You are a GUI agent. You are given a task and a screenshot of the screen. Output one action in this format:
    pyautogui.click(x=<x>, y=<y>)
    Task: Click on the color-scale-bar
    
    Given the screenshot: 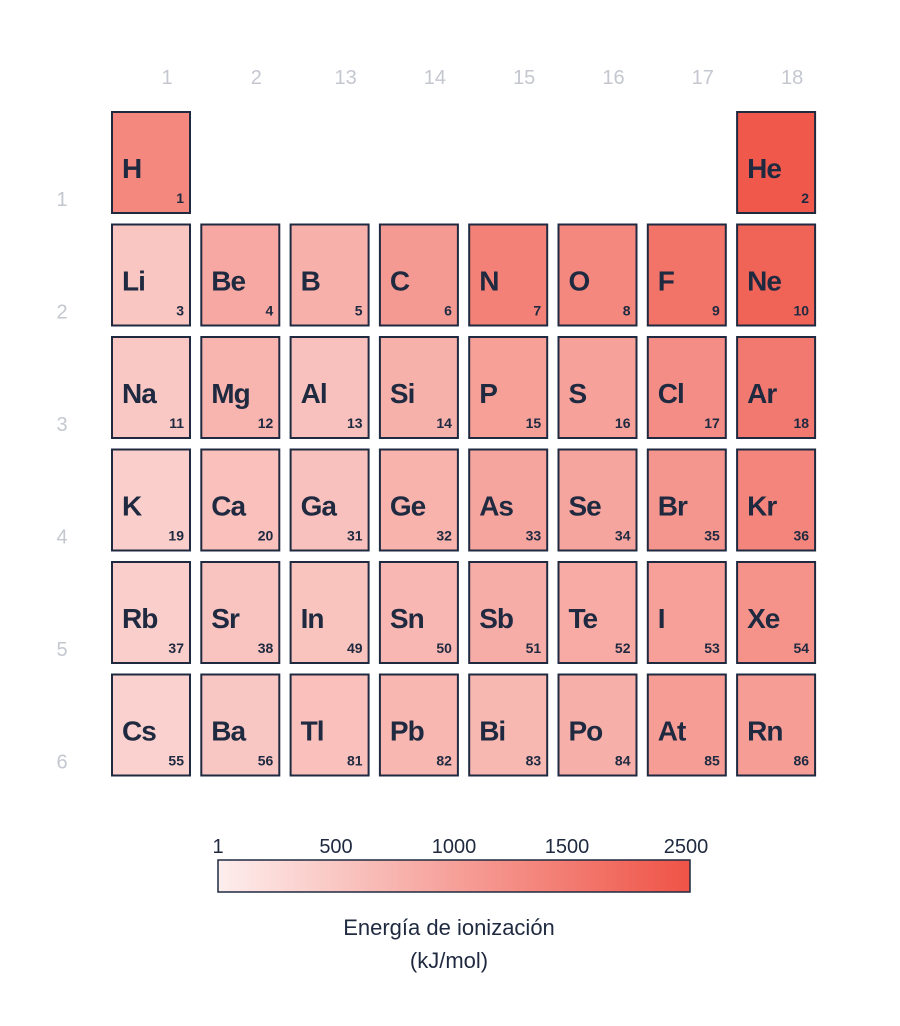 What is the action you would take?
    pyautogui.click(x=454, y=876)
    